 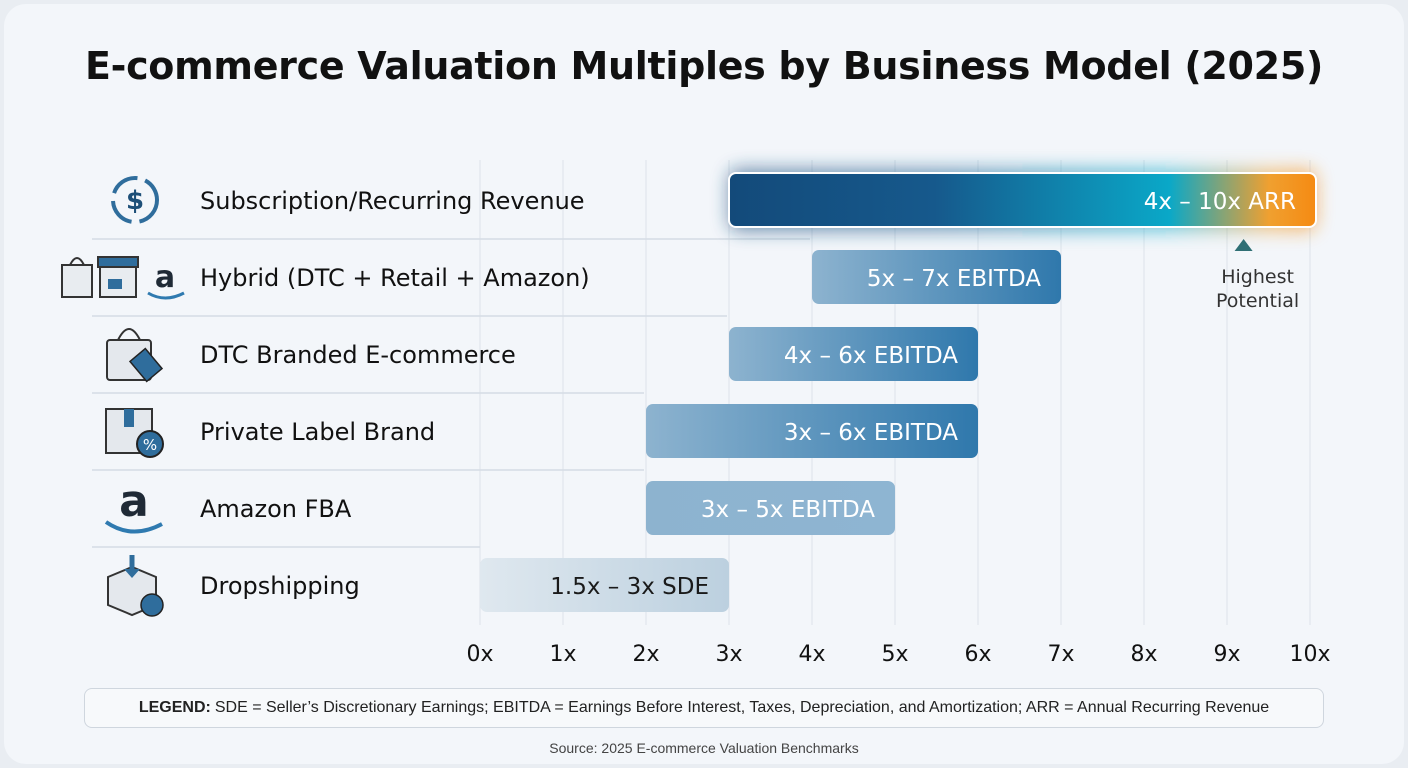 What do you see at coordinates (1143, 654) in the screenshot?
I see `x-tick-label: 8x` at bounding box center [1143, 654].